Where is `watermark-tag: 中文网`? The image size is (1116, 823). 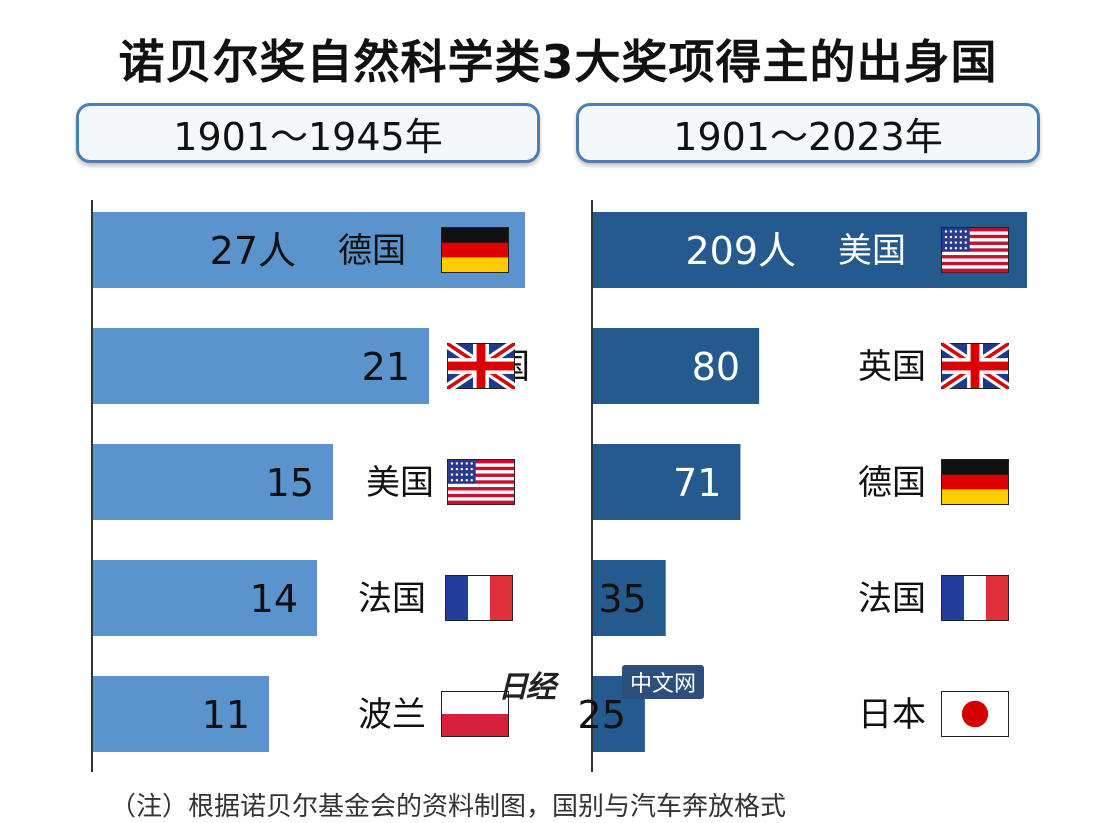 watermark-tag: 中文网 is located at coordinates (663, 682).